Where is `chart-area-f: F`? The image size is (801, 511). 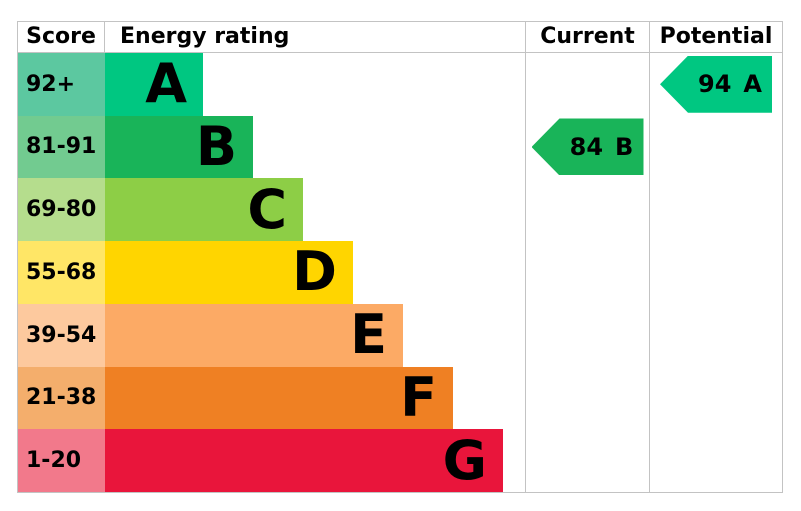 chart-area-f: F is located at coordinates (315, 397).